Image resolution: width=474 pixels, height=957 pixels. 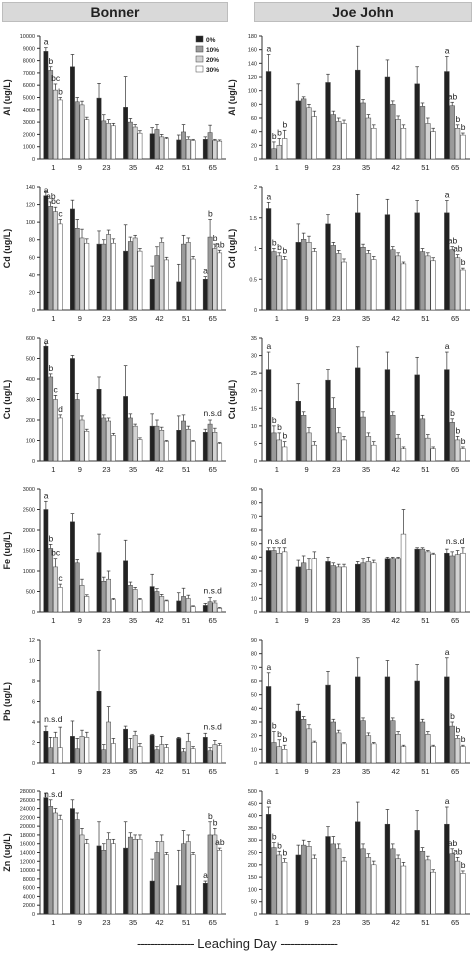 What do you see at coordinates (254, 737) in the screenshot?
I see `panel-9-y-tick-label: 20` at bounding box center [254, 737].